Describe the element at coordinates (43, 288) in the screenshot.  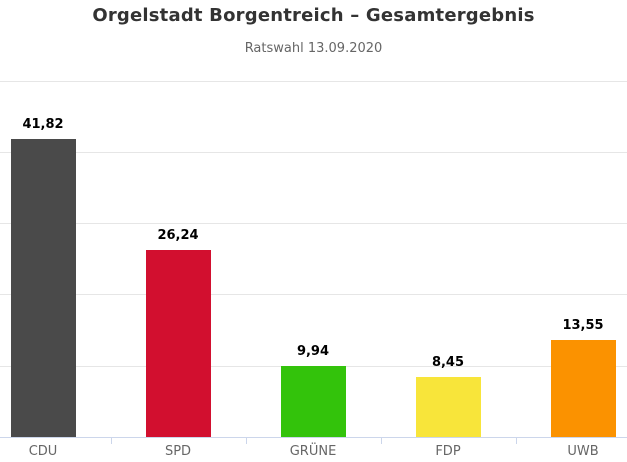
I see `bar-cdu` at that location.